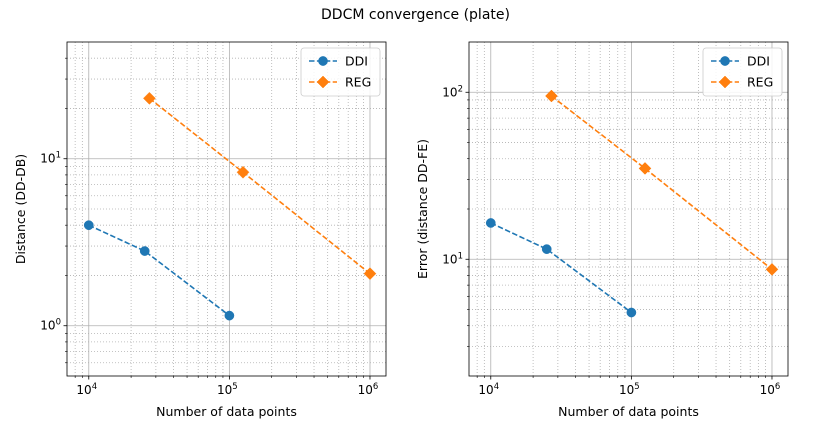 The width and height of the screenshot is (831, 426). I want to click on y-tick-label: 102, so click(452, 91).